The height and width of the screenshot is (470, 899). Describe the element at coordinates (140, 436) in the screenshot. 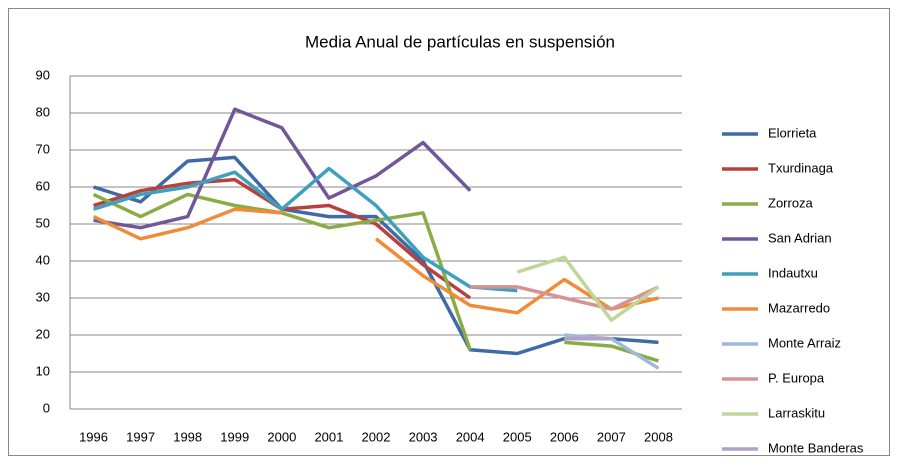

I see `x-tick-label: 1997` at that location.